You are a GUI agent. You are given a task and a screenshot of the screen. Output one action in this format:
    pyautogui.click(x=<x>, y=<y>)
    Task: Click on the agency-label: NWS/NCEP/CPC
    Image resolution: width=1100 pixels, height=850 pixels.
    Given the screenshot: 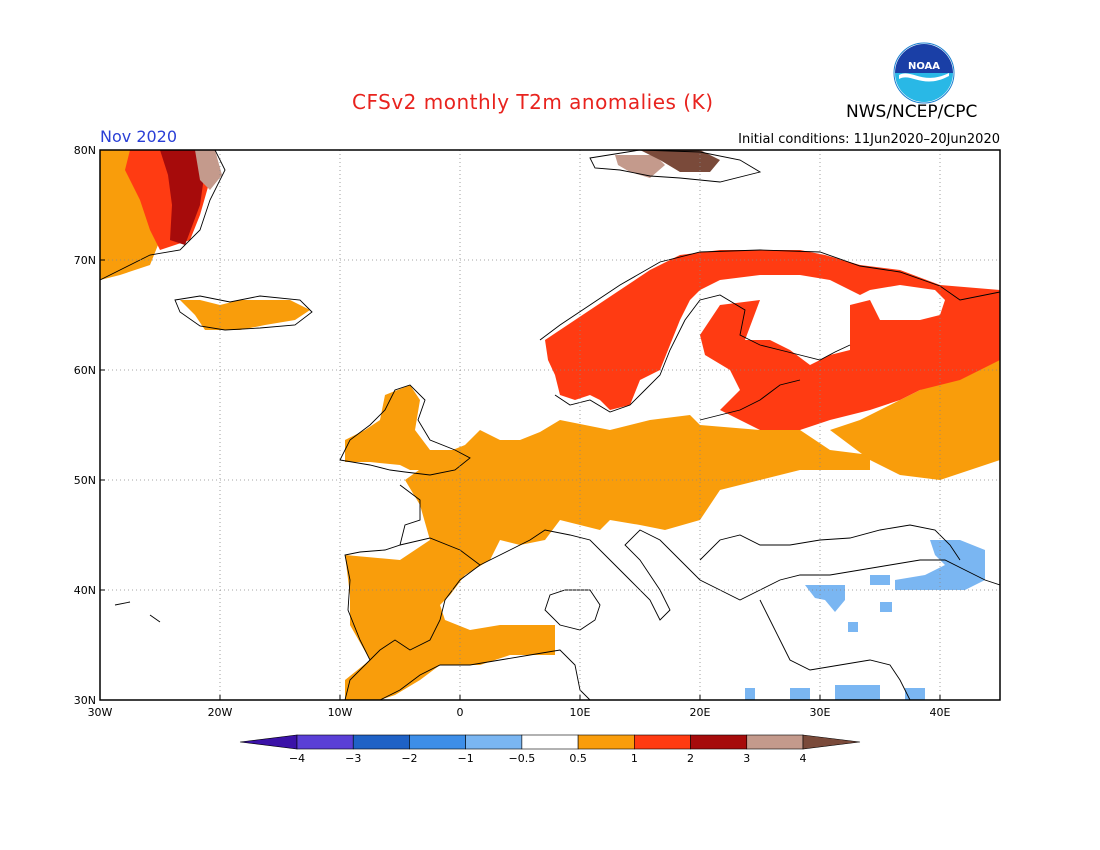 What is the action you would take?
    pyautogui.click(x=912, y=112)
    